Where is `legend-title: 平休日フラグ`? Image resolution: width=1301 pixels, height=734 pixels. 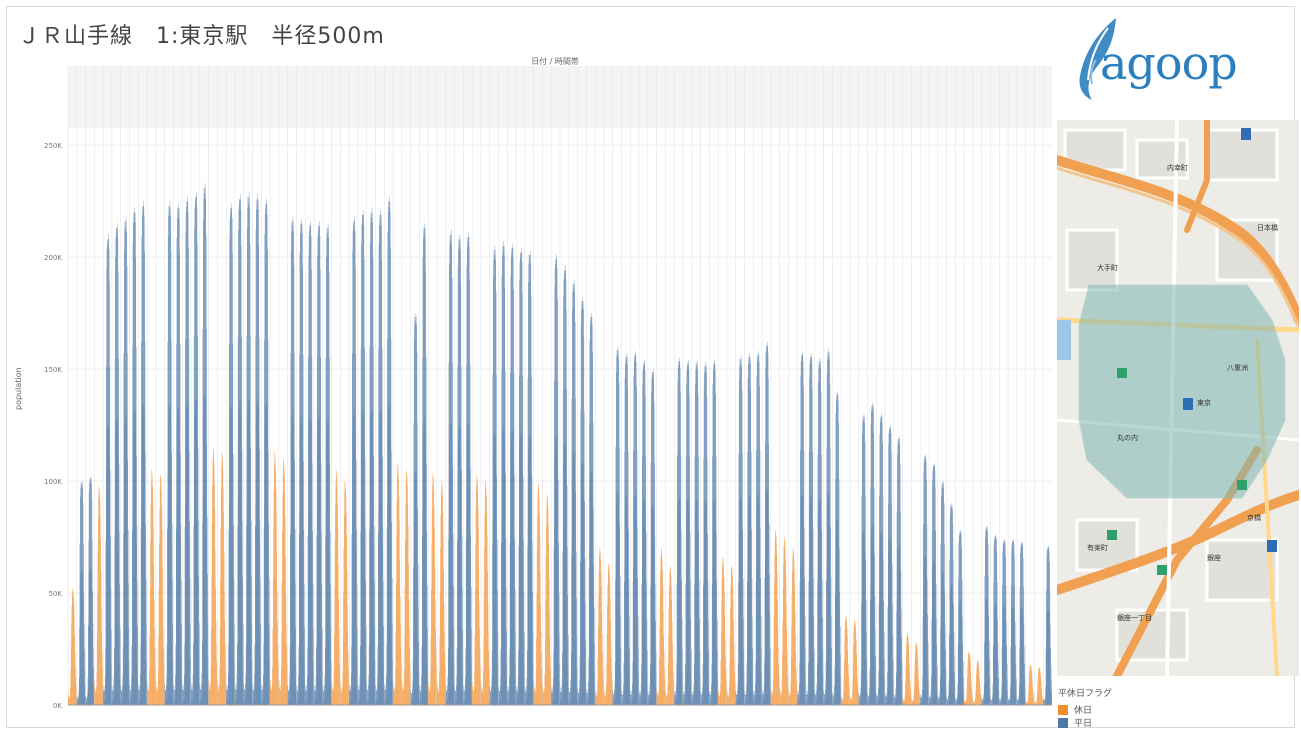 legend-title: 平休日フラグ is located at coordinates (1085, 694).